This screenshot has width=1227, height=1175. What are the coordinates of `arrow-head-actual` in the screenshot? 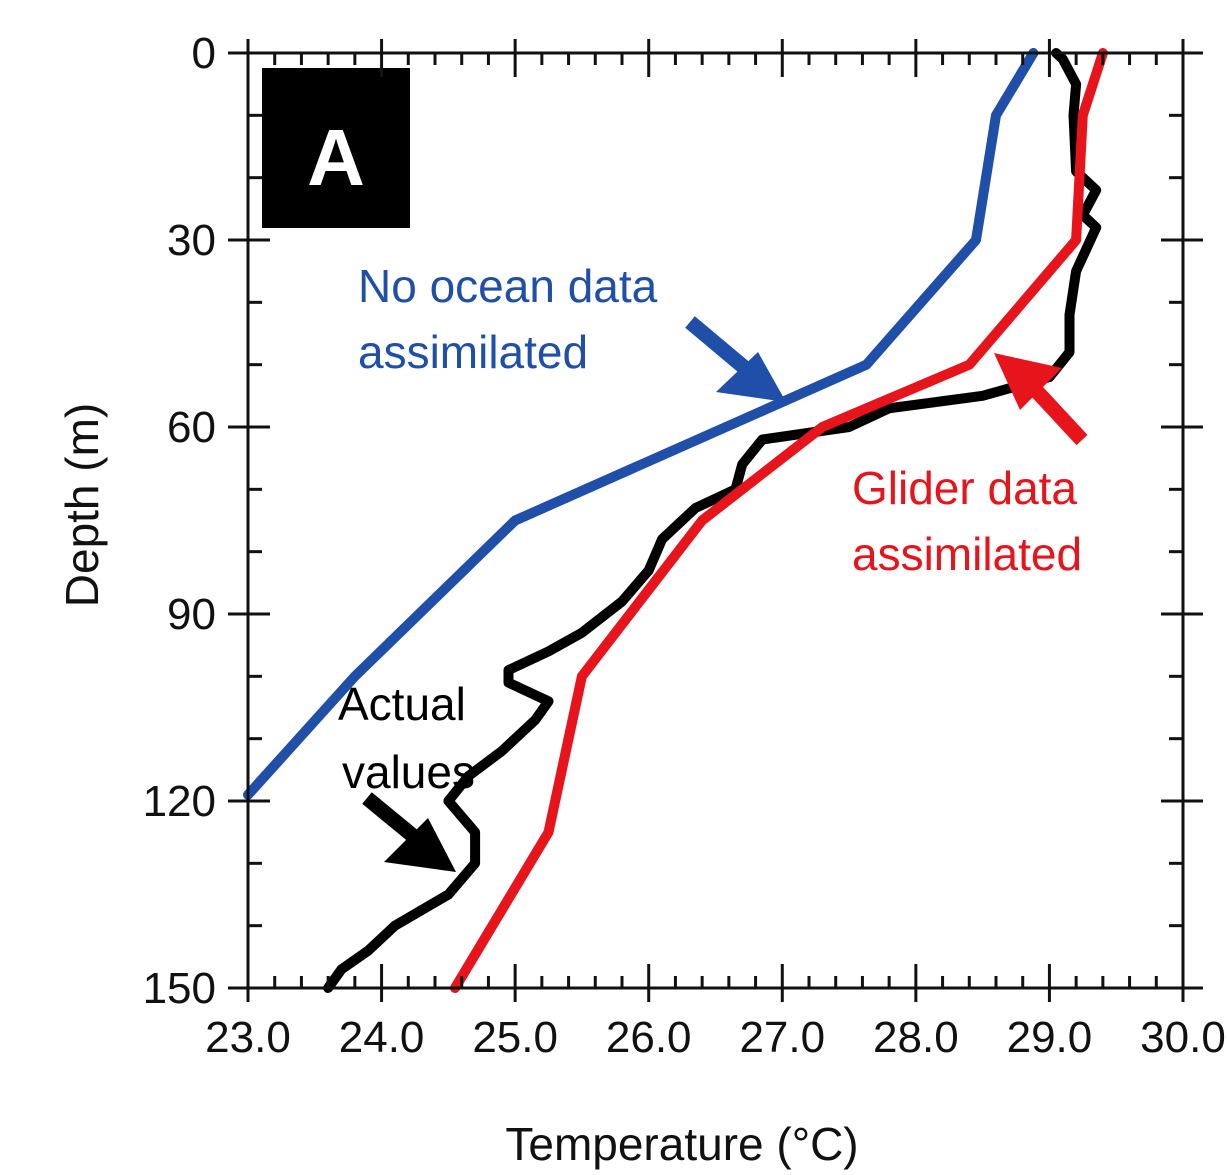 It's located at (420, 845).